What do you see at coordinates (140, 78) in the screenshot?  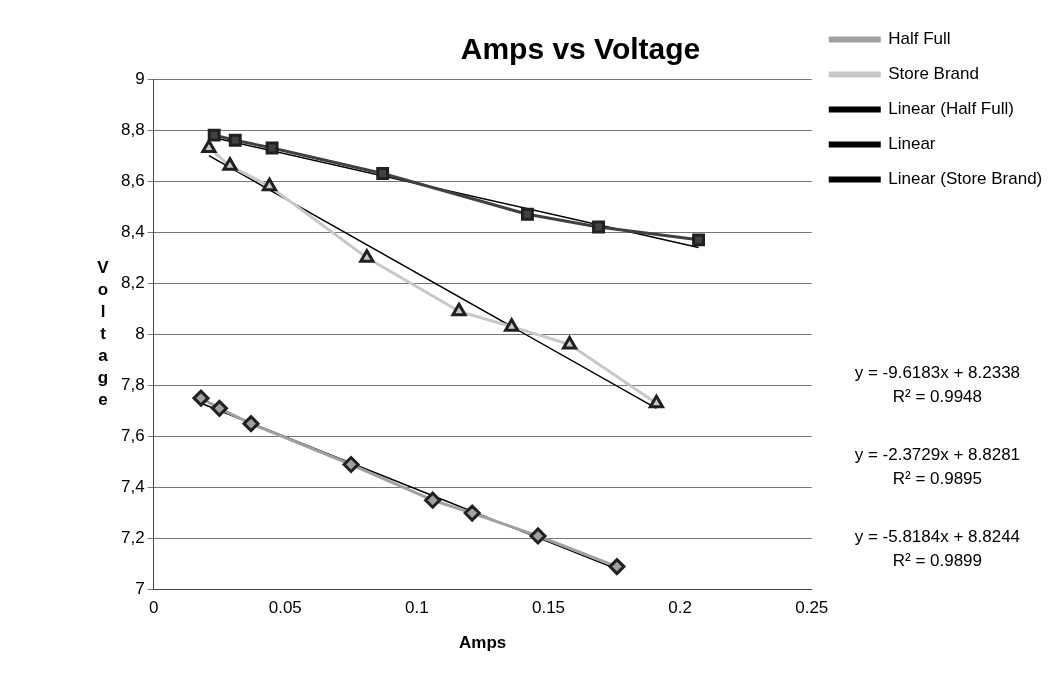 I see `y-tick-label: 9` at bounding box center [140, 78].